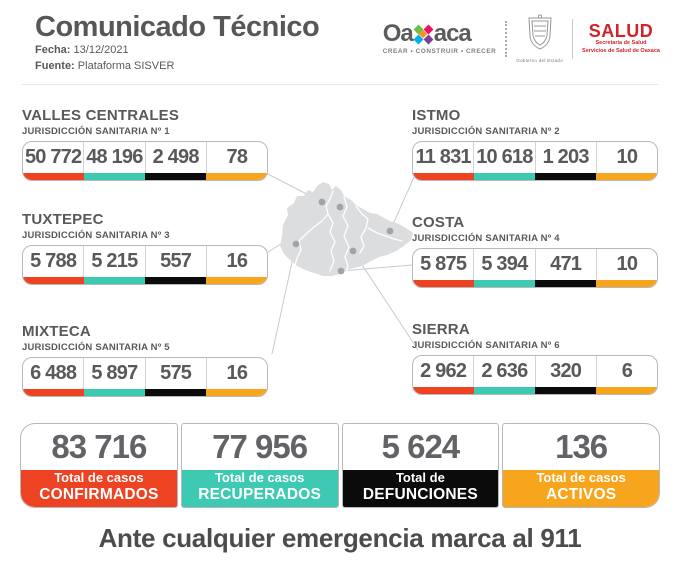  What do you see at coordinates (115, 261) in the screenshot?
I see `recovered-value: 5 215` at bounding box center [115, 261].